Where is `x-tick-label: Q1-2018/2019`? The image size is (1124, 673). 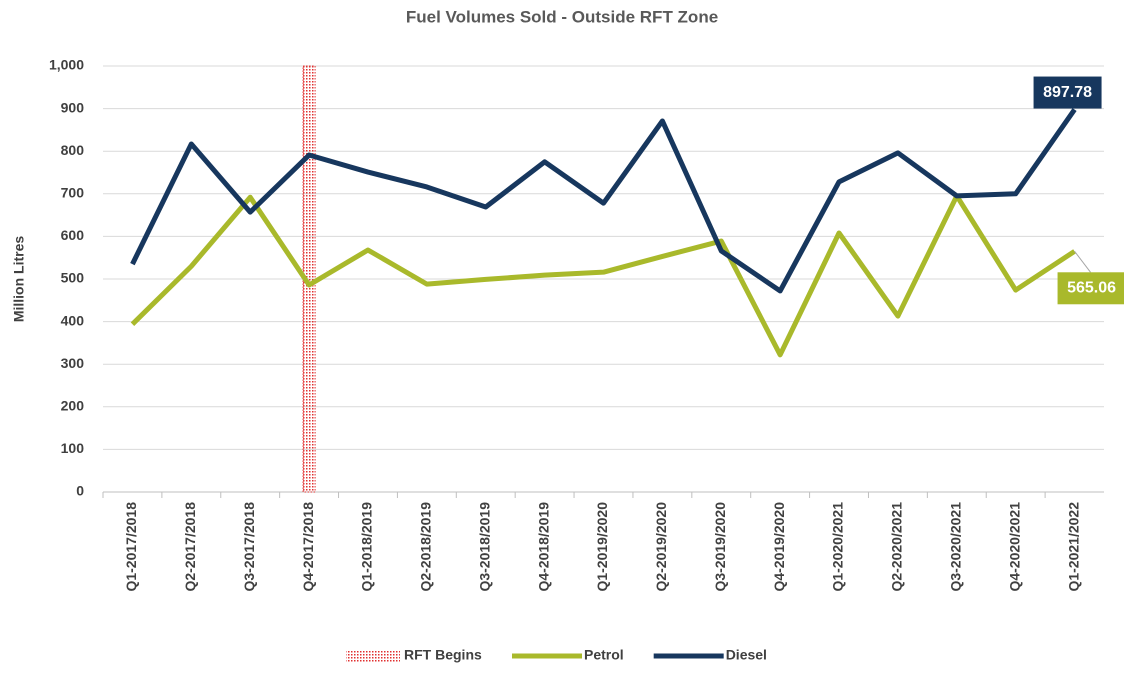 x-tick-label: Q1-2018/2019 is located at coordinates (367, 547).